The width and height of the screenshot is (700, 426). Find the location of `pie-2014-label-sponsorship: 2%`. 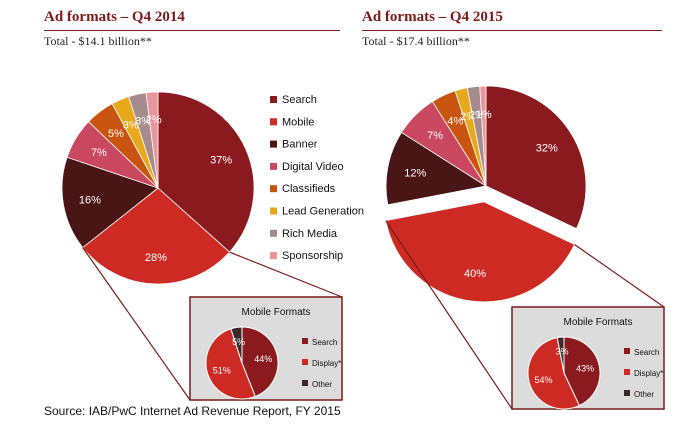

pie-2014-label-sponsorship: 2% is located at coordinates (154, 120).